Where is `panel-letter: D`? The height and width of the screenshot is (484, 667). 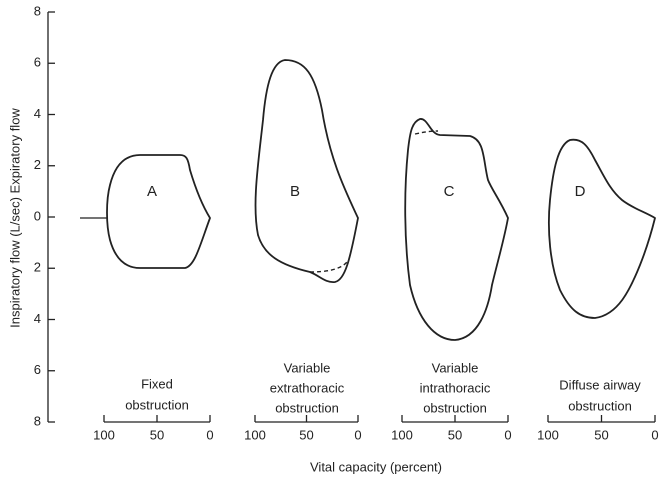 panel-letter: D is located at coordinates (580, 191).